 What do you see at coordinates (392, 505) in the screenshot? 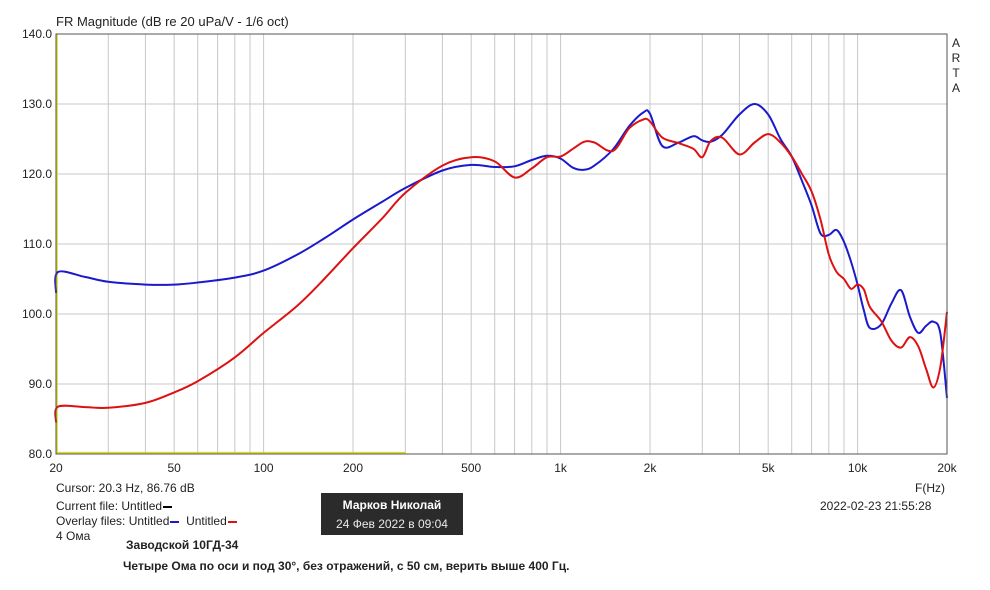
I see `author-name: Марков Николай` at bounding box center [392, 505].